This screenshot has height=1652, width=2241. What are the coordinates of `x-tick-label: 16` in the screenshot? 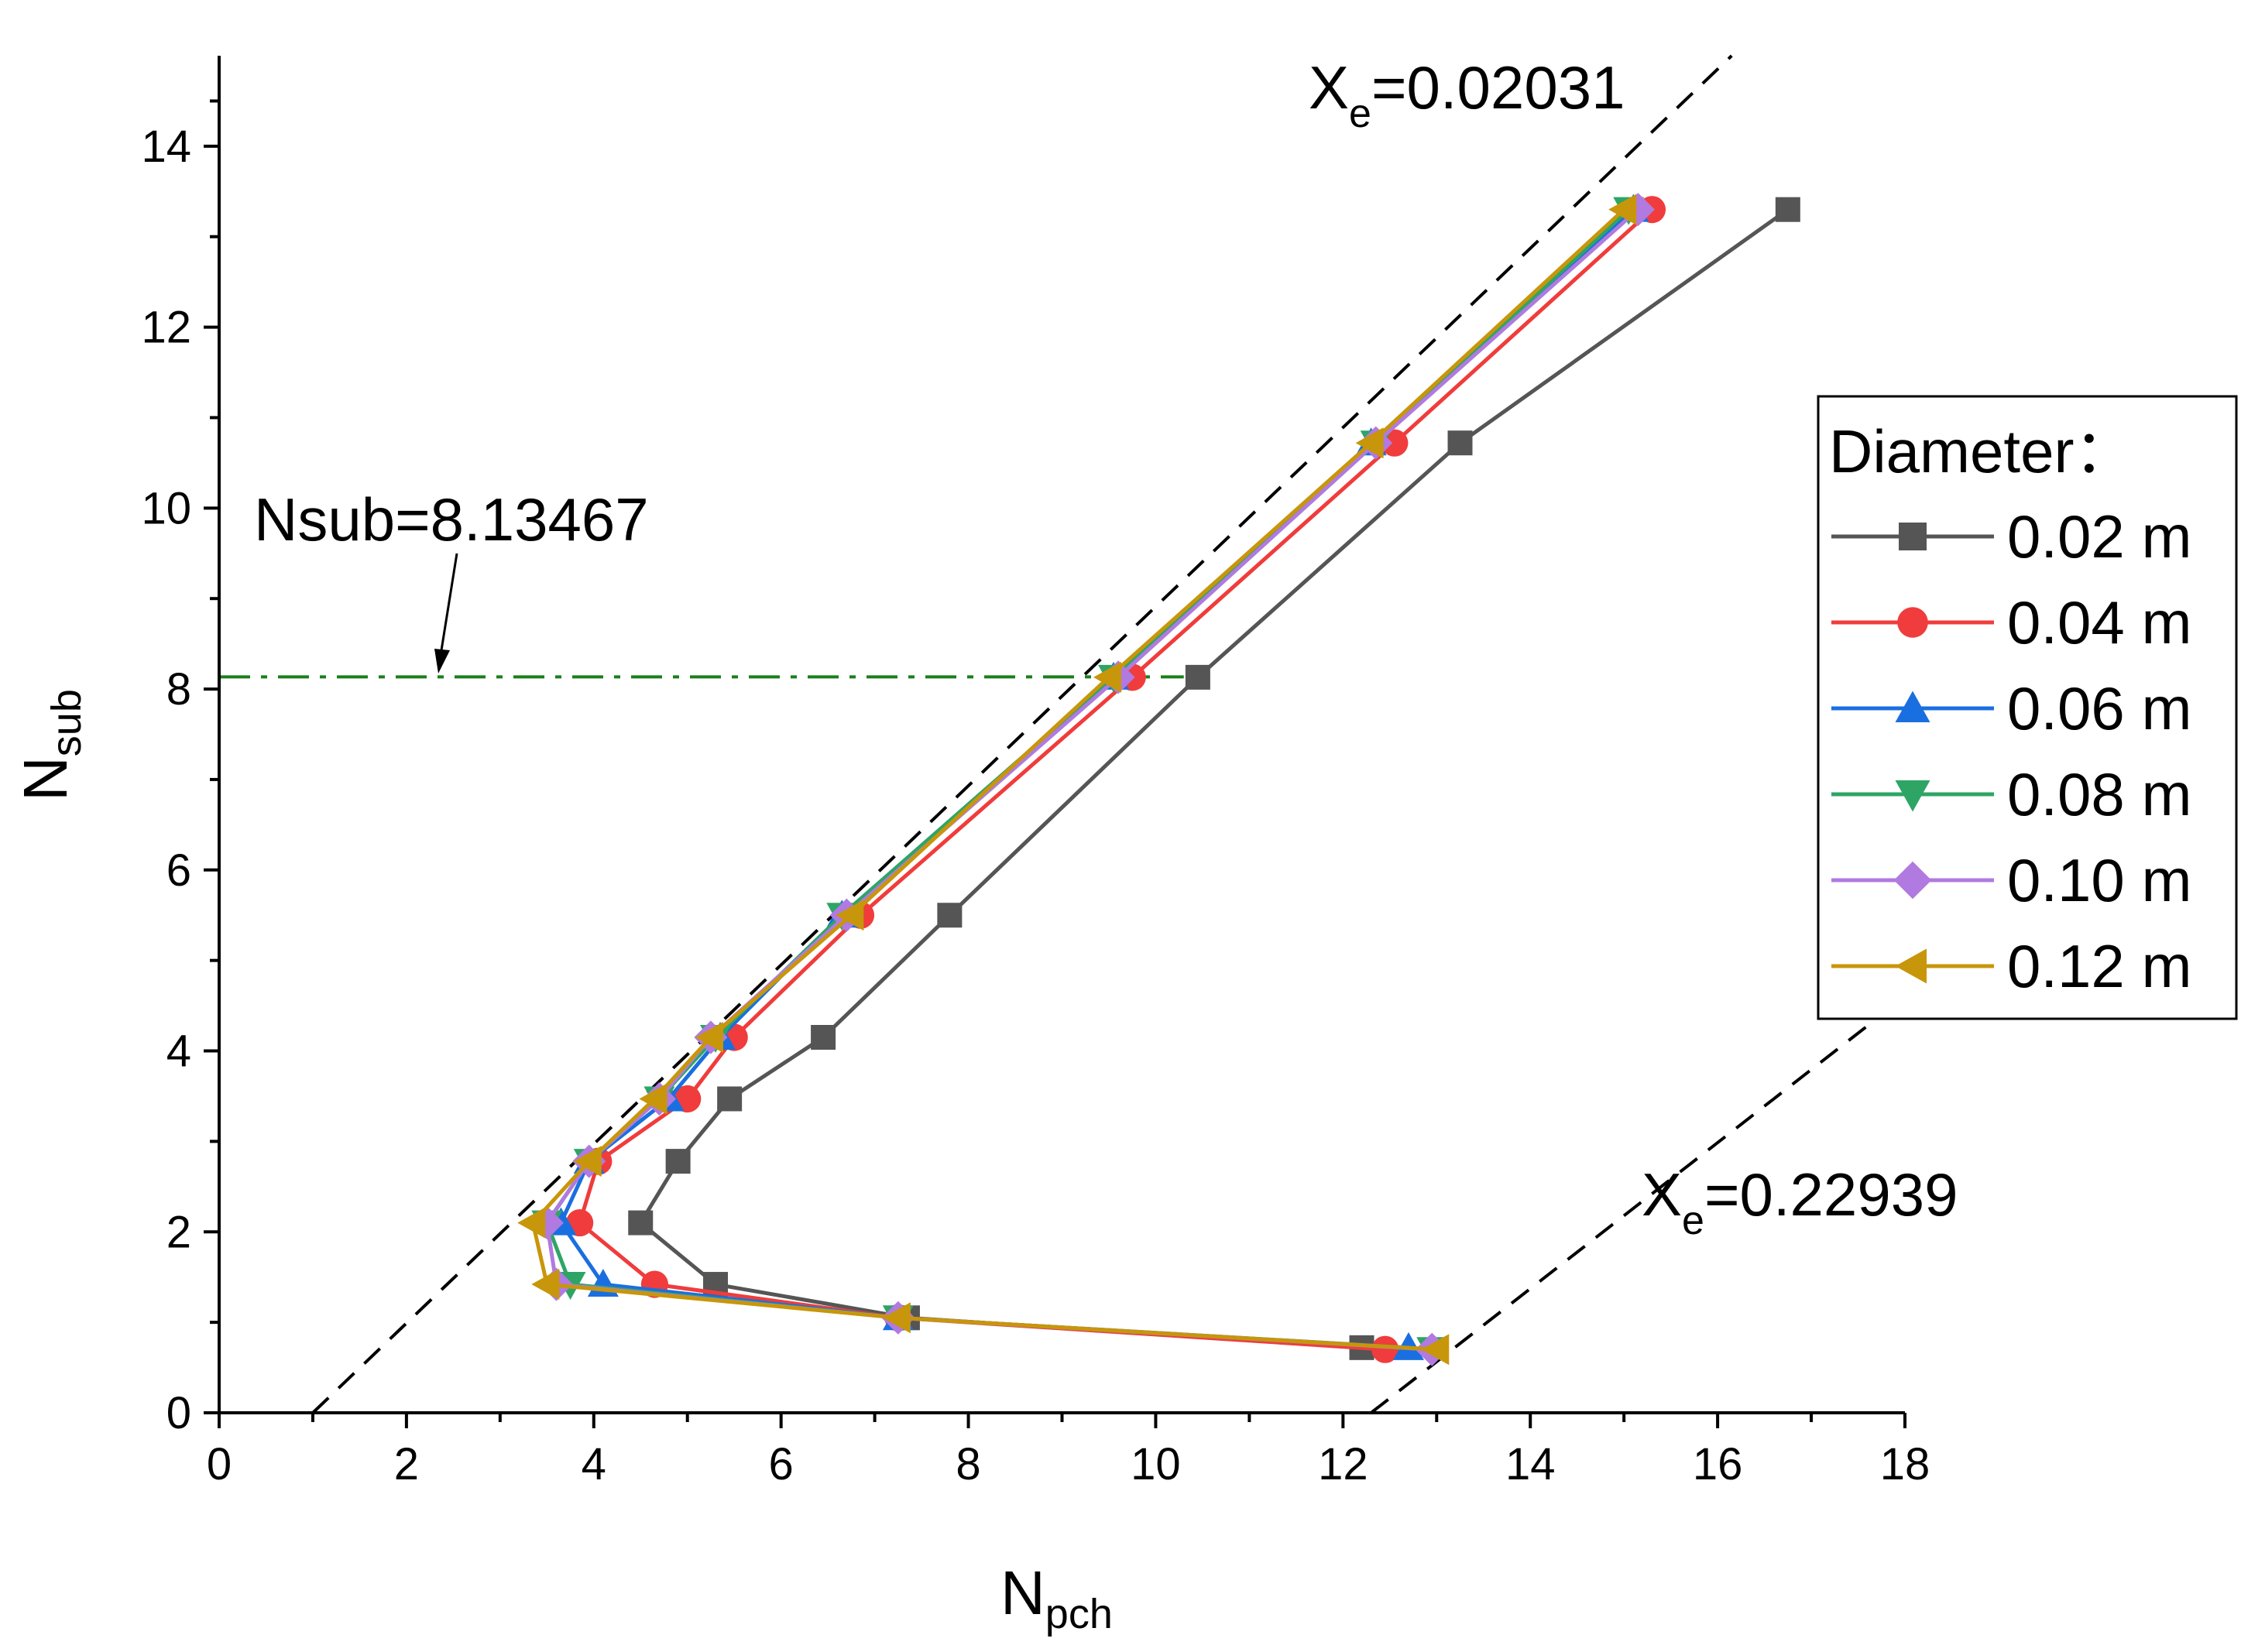 It's located at (1718, 1464).